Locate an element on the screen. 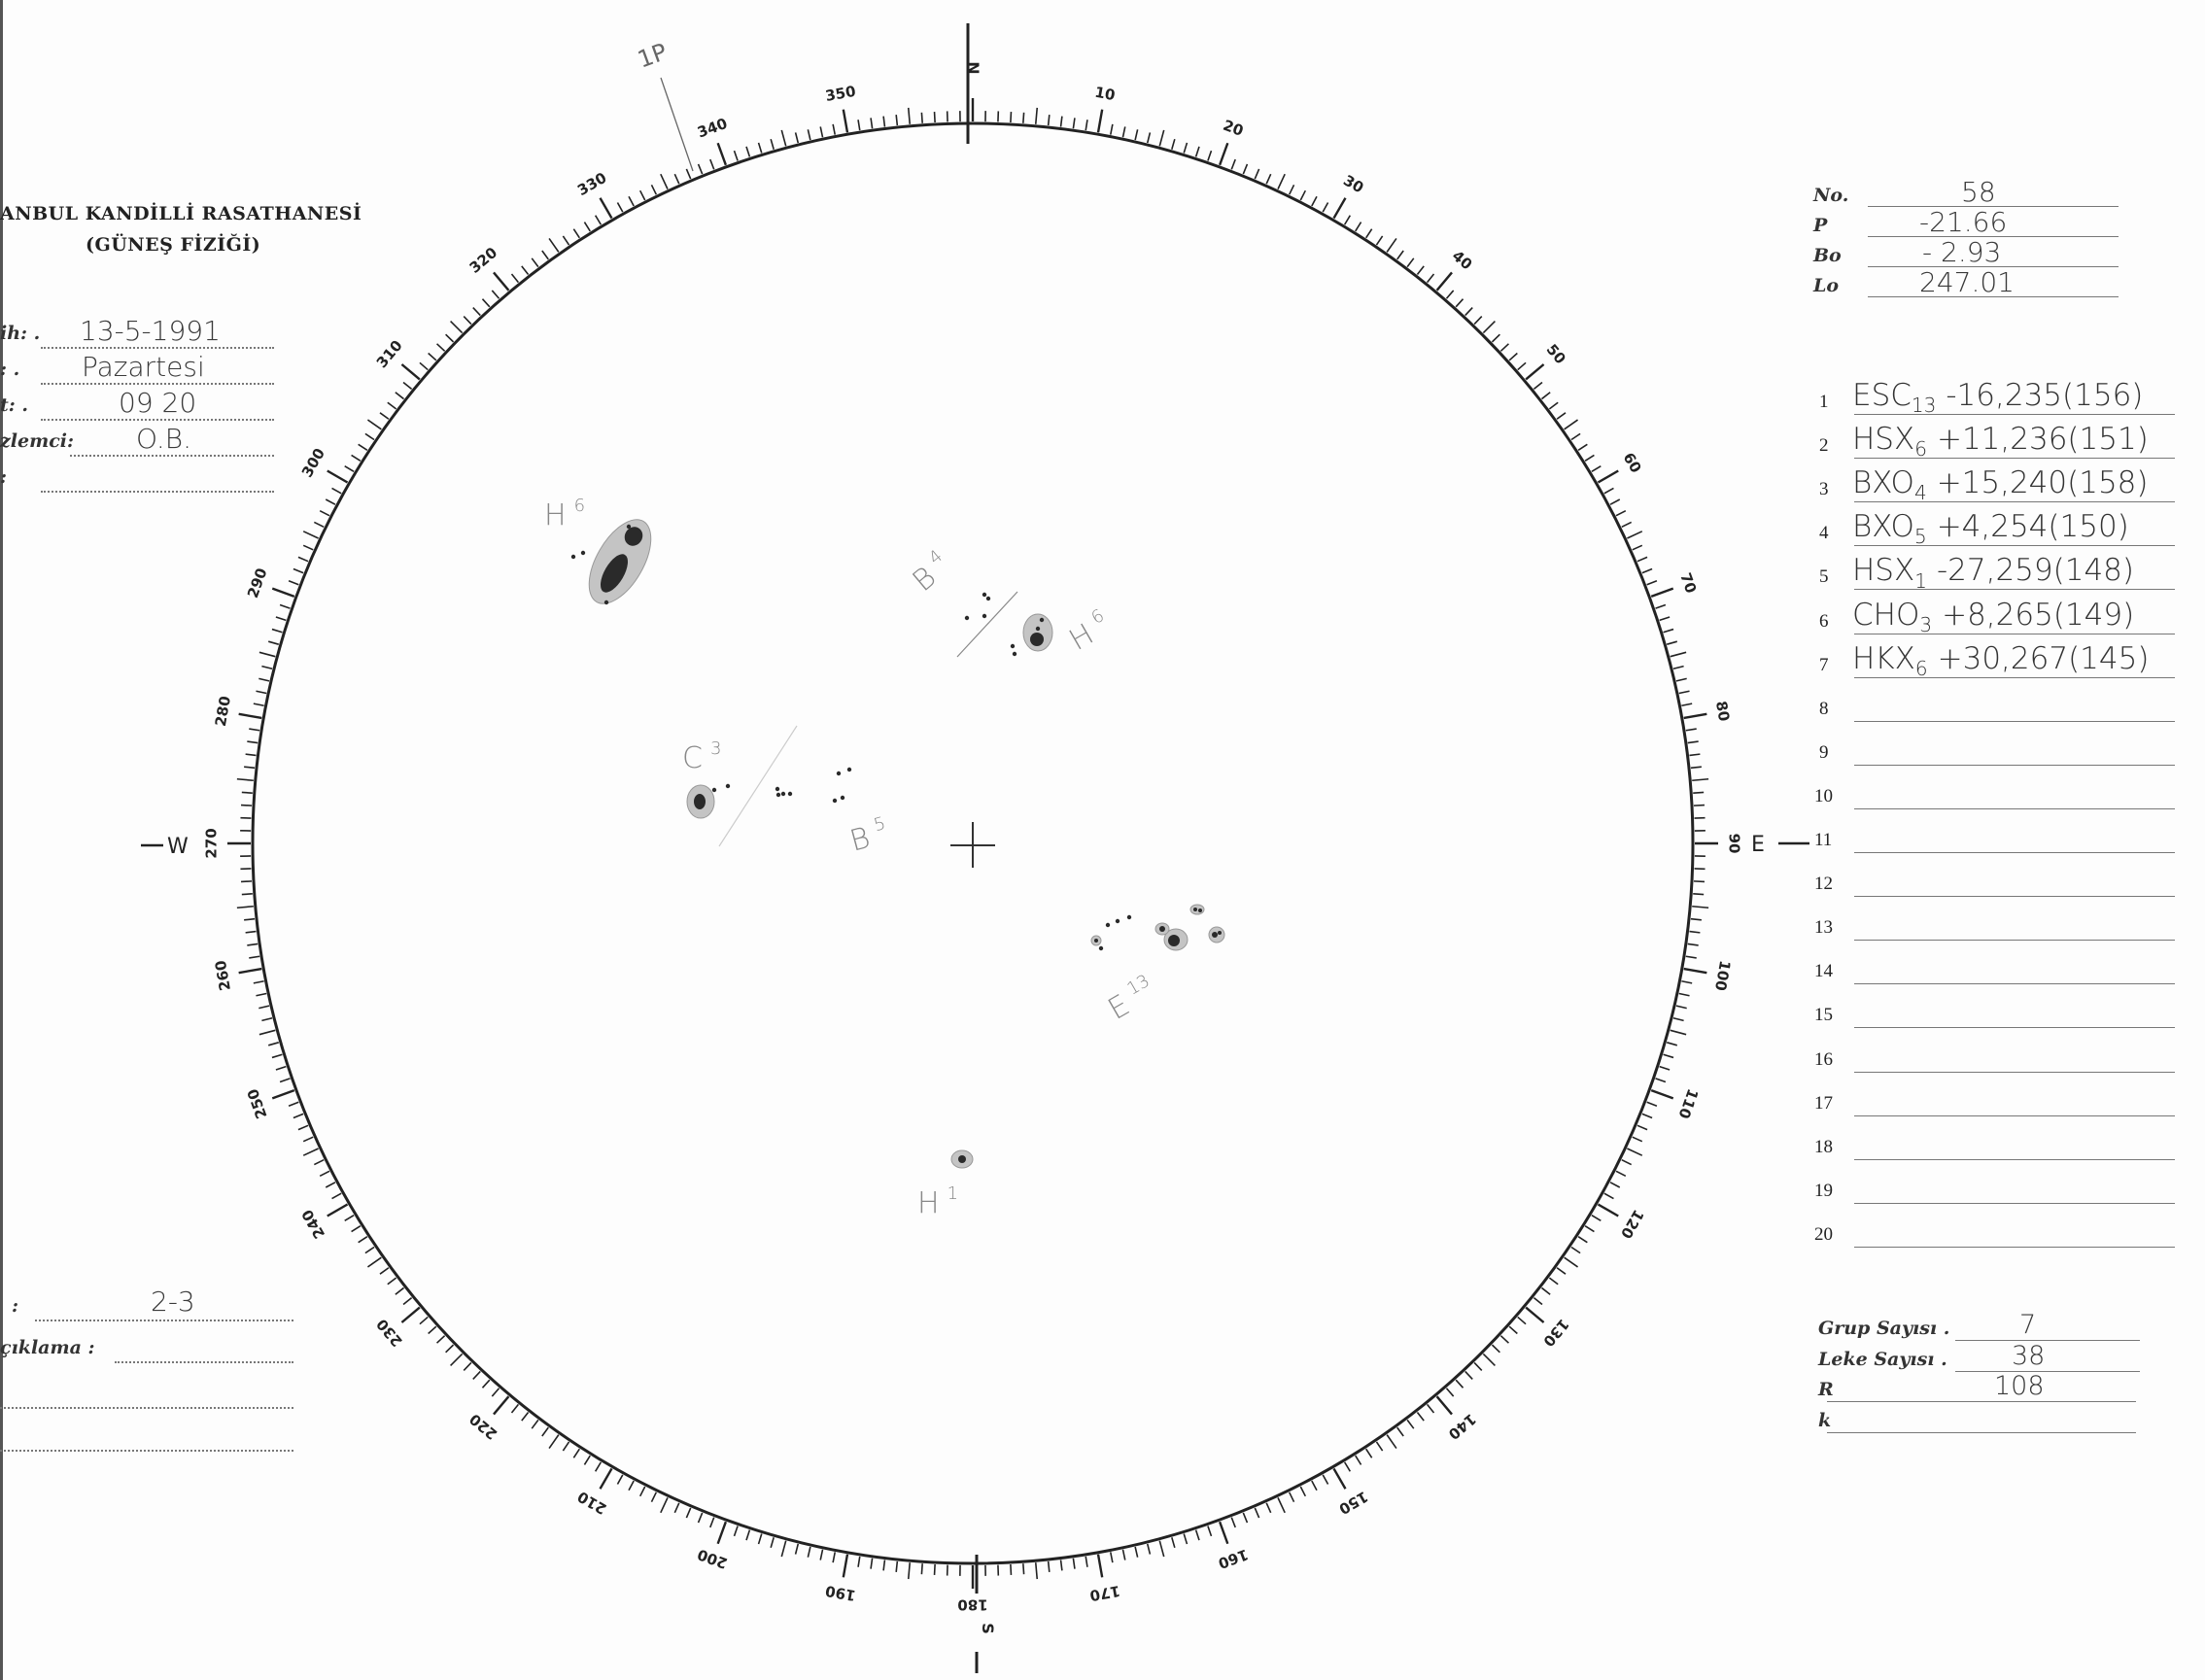  group-row-number: 4 is located at coordinates (1824, 533).